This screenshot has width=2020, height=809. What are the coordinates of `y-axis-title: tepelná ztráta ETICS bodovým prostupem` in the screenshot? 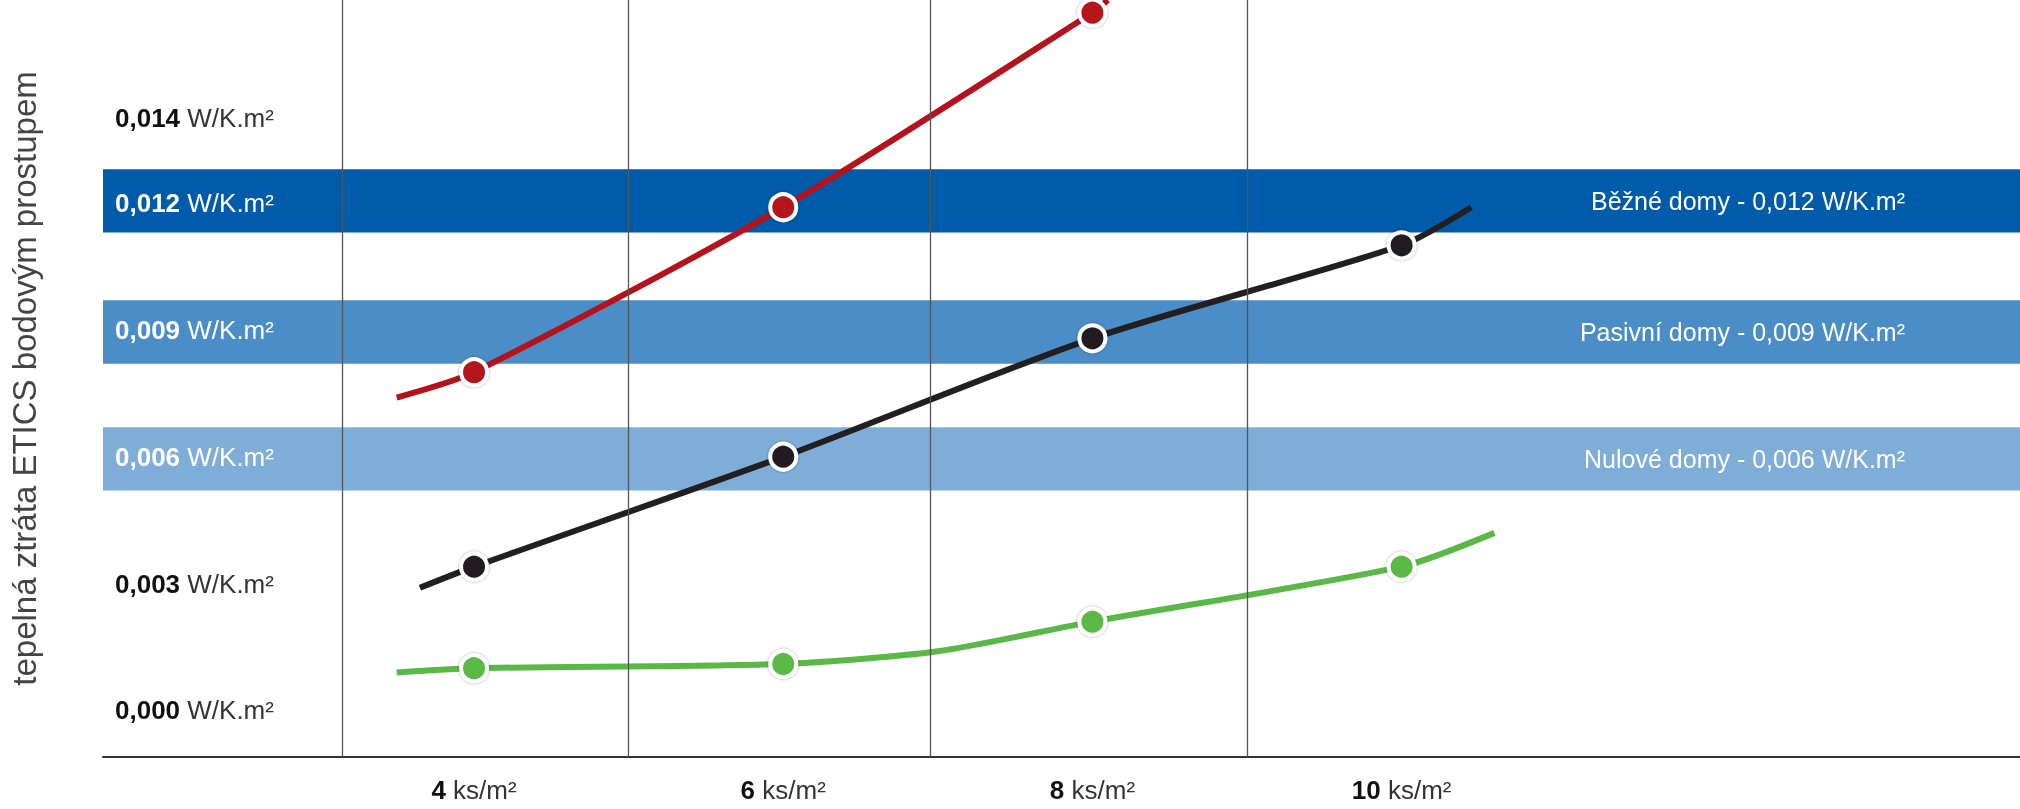 It's located at (24, 378).